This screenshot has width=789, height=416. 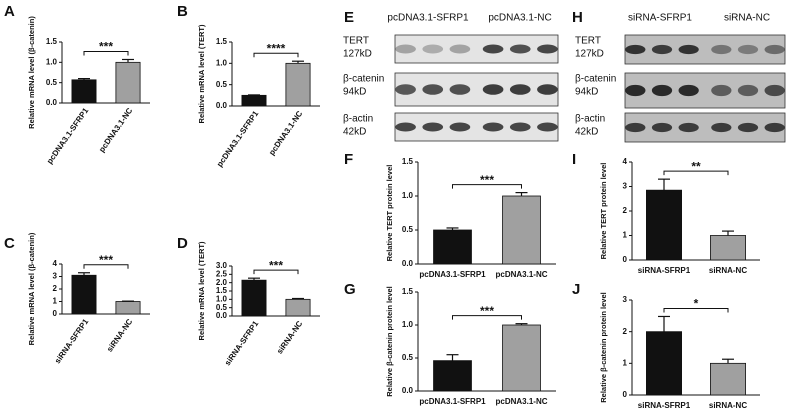 I want to click on panel-letter: C, so click(x=9, y=243).